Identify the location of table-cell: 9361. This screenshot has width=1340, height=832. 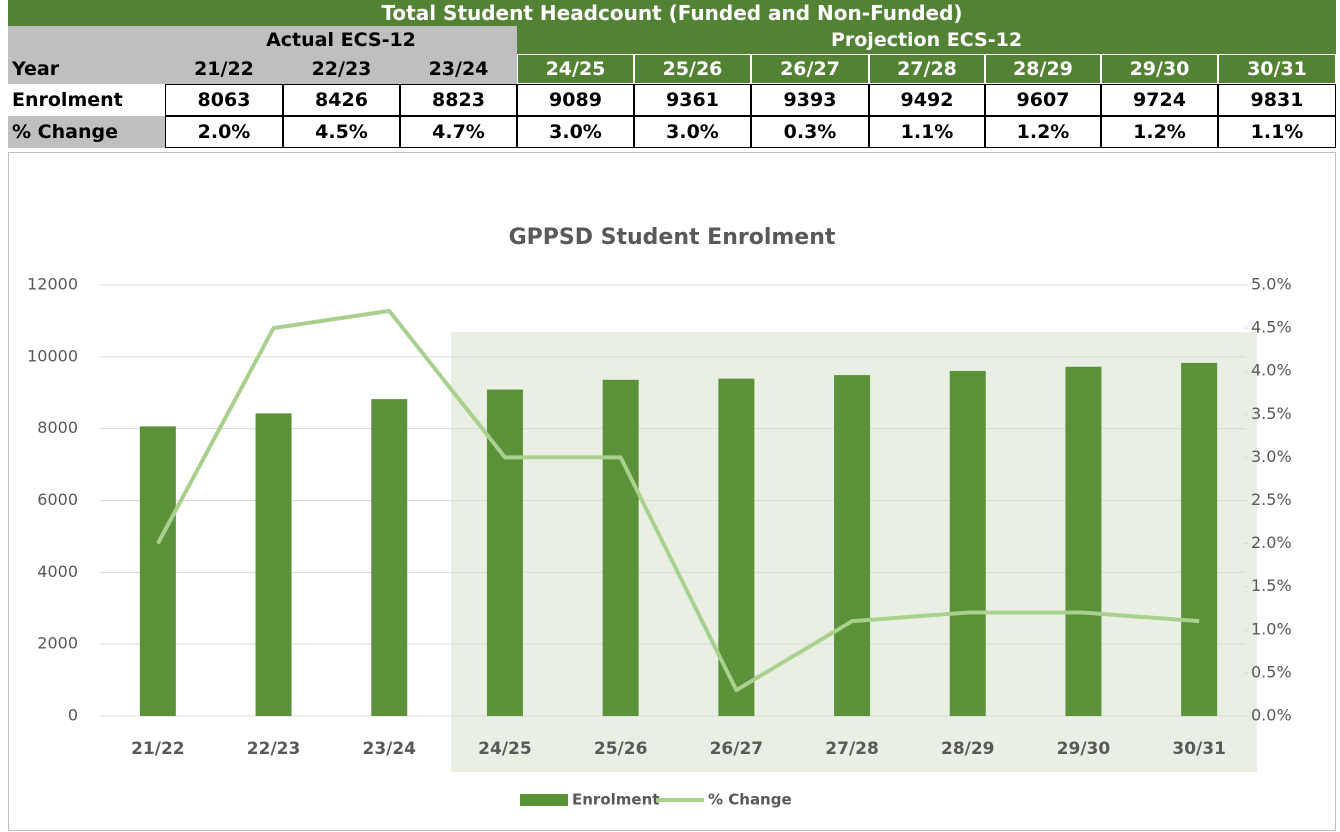
(692, 100).